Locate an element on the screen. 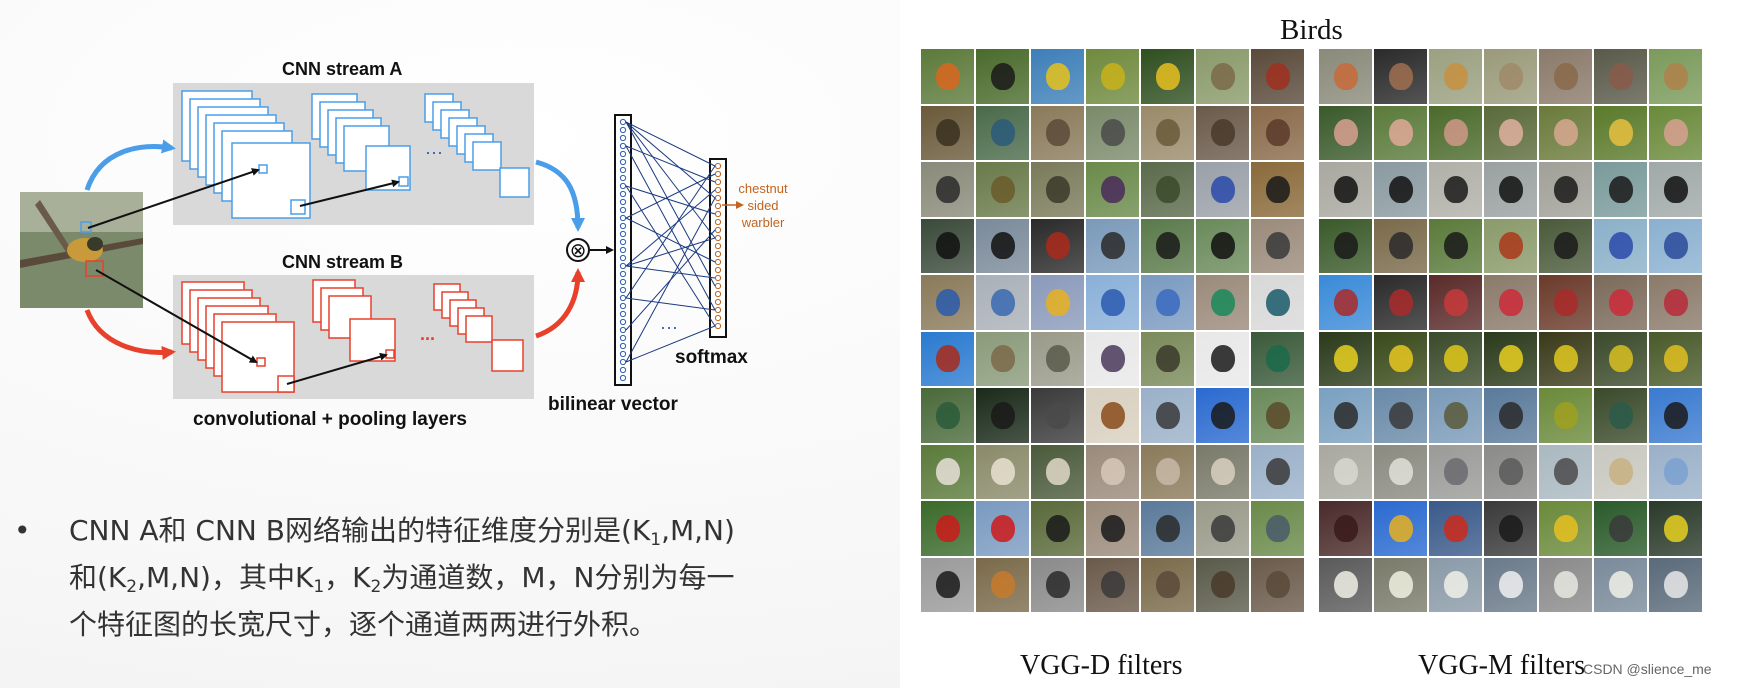  watermark: CSDN @slience_me is located at coordinates (1647, 669).